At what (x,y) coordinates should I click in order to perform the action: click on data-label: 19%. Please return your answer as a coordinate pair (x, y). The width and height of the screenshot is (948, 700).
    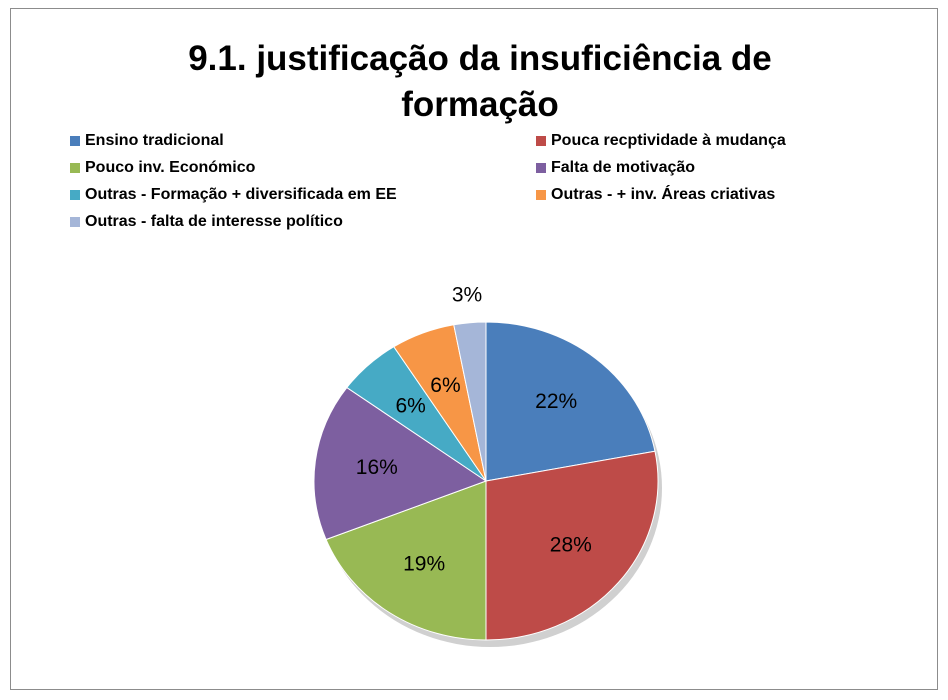
    Looking at the image, I should click on (424, 564).